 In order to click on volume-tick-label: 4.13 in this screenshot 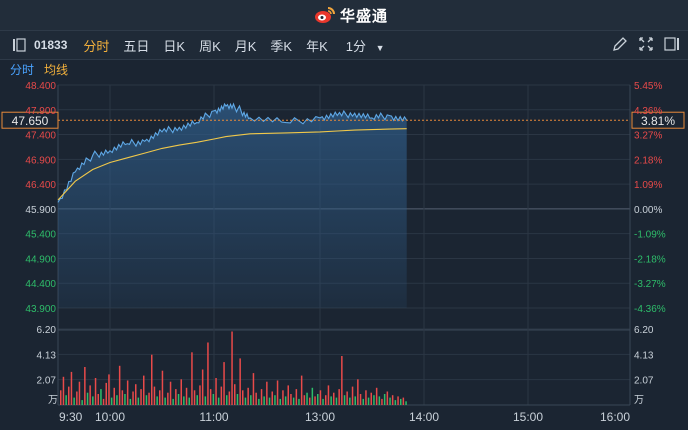, I will do `click(47, 355)`.